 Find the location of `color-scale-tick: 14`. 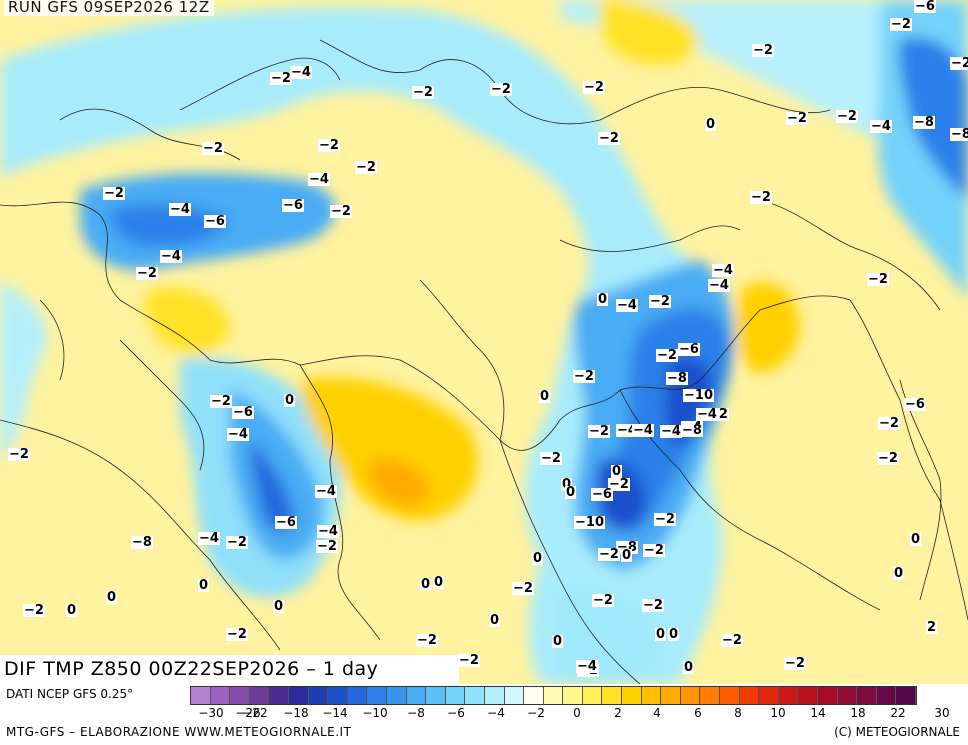

color-scale-tick: 14 is located at coordinates (818, 713).